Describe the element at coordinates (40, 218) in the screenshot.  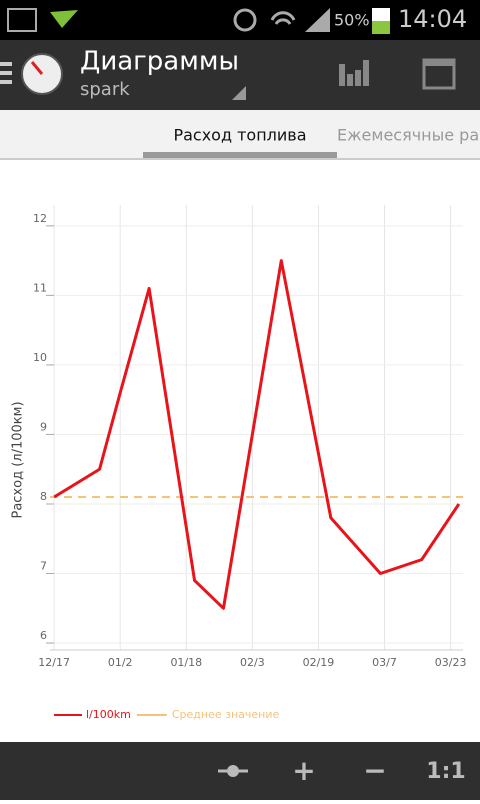
I see `y-tick-label: 12` at that location.